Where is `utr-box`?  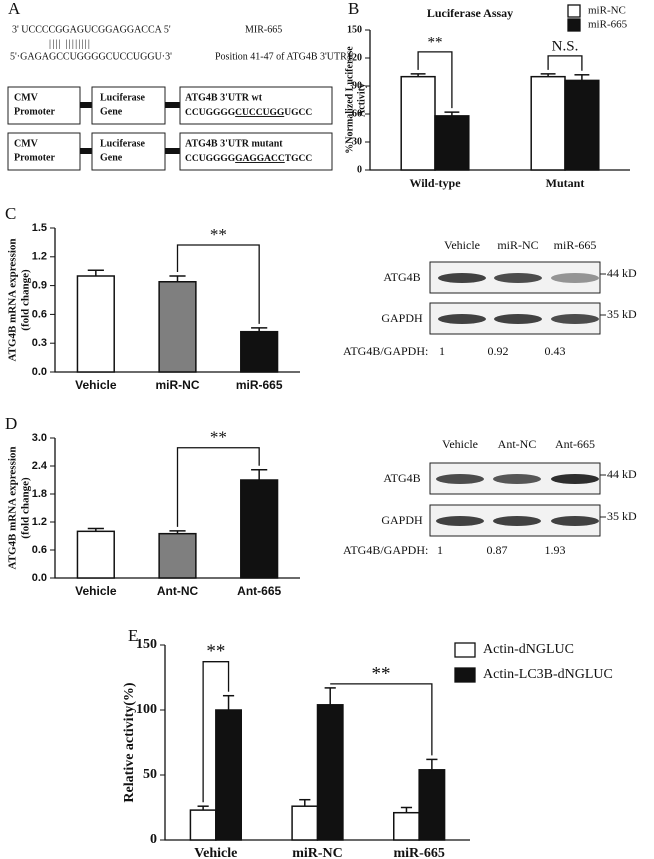
utr-box is located at coordinates (256, 105).